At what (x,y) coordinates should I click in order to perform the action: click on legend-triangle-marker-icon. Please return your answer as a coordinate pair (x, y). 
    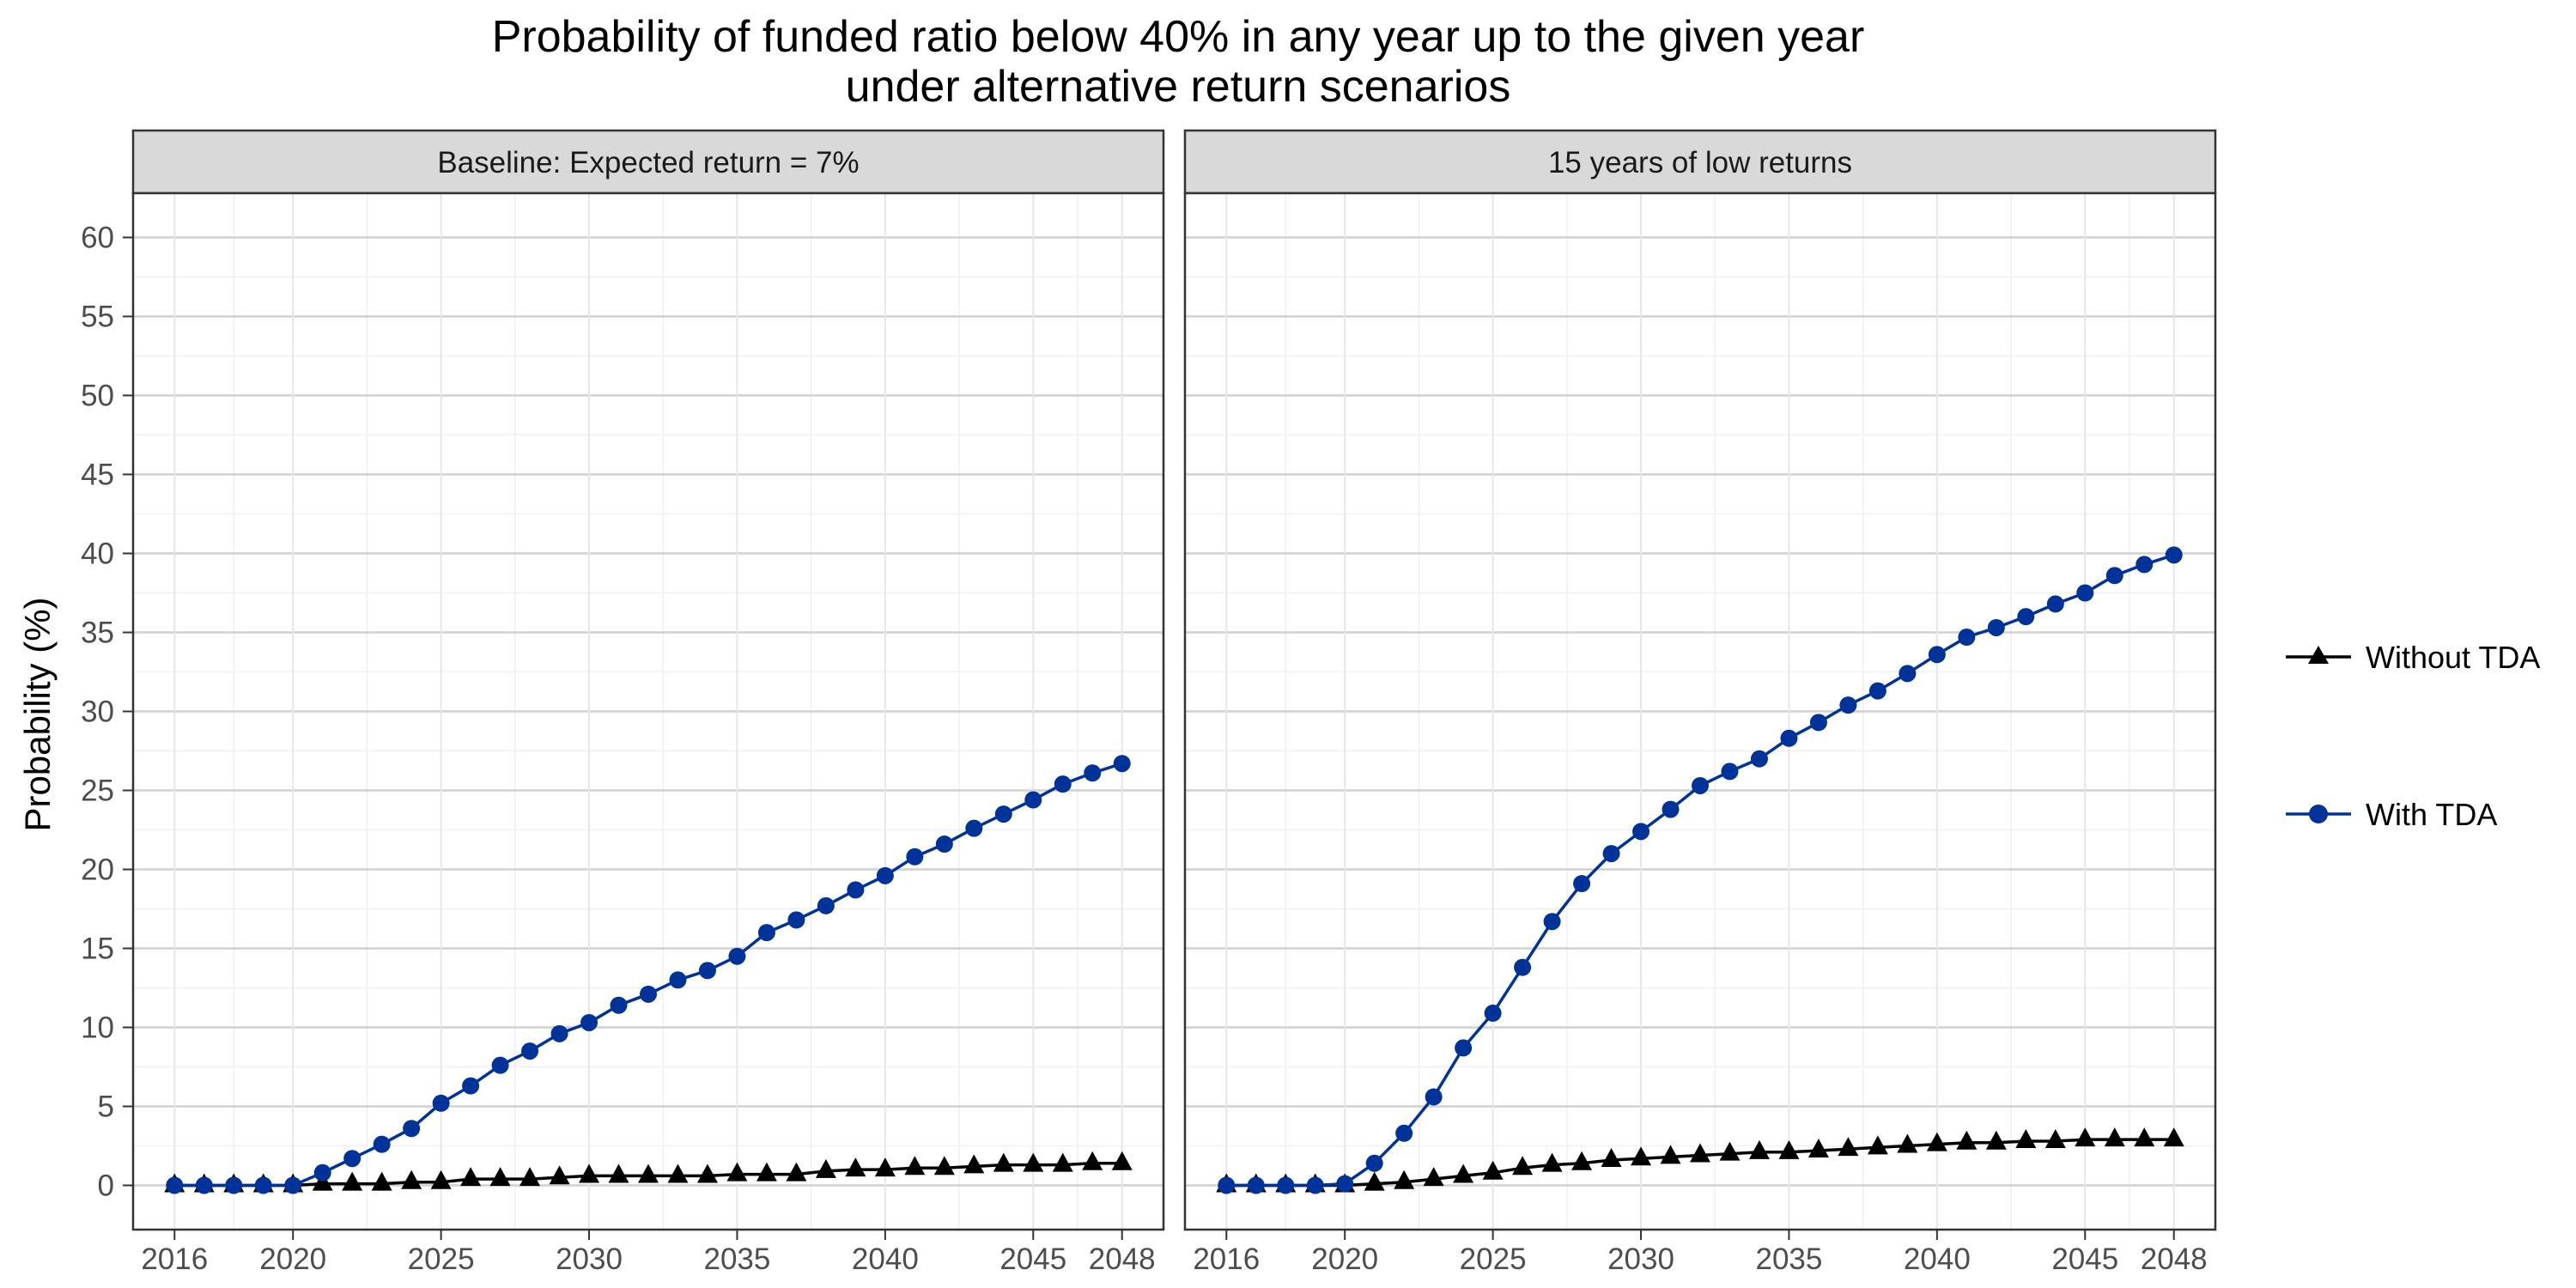
    Looking at the image, I should click on (2318, 655).